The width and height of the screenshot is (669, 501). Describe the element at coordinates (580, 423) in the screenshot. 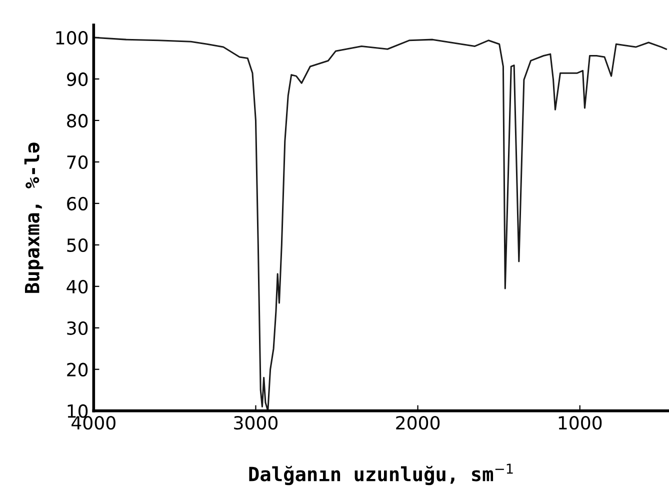

I see `x-tick-label: 1000` at that location.